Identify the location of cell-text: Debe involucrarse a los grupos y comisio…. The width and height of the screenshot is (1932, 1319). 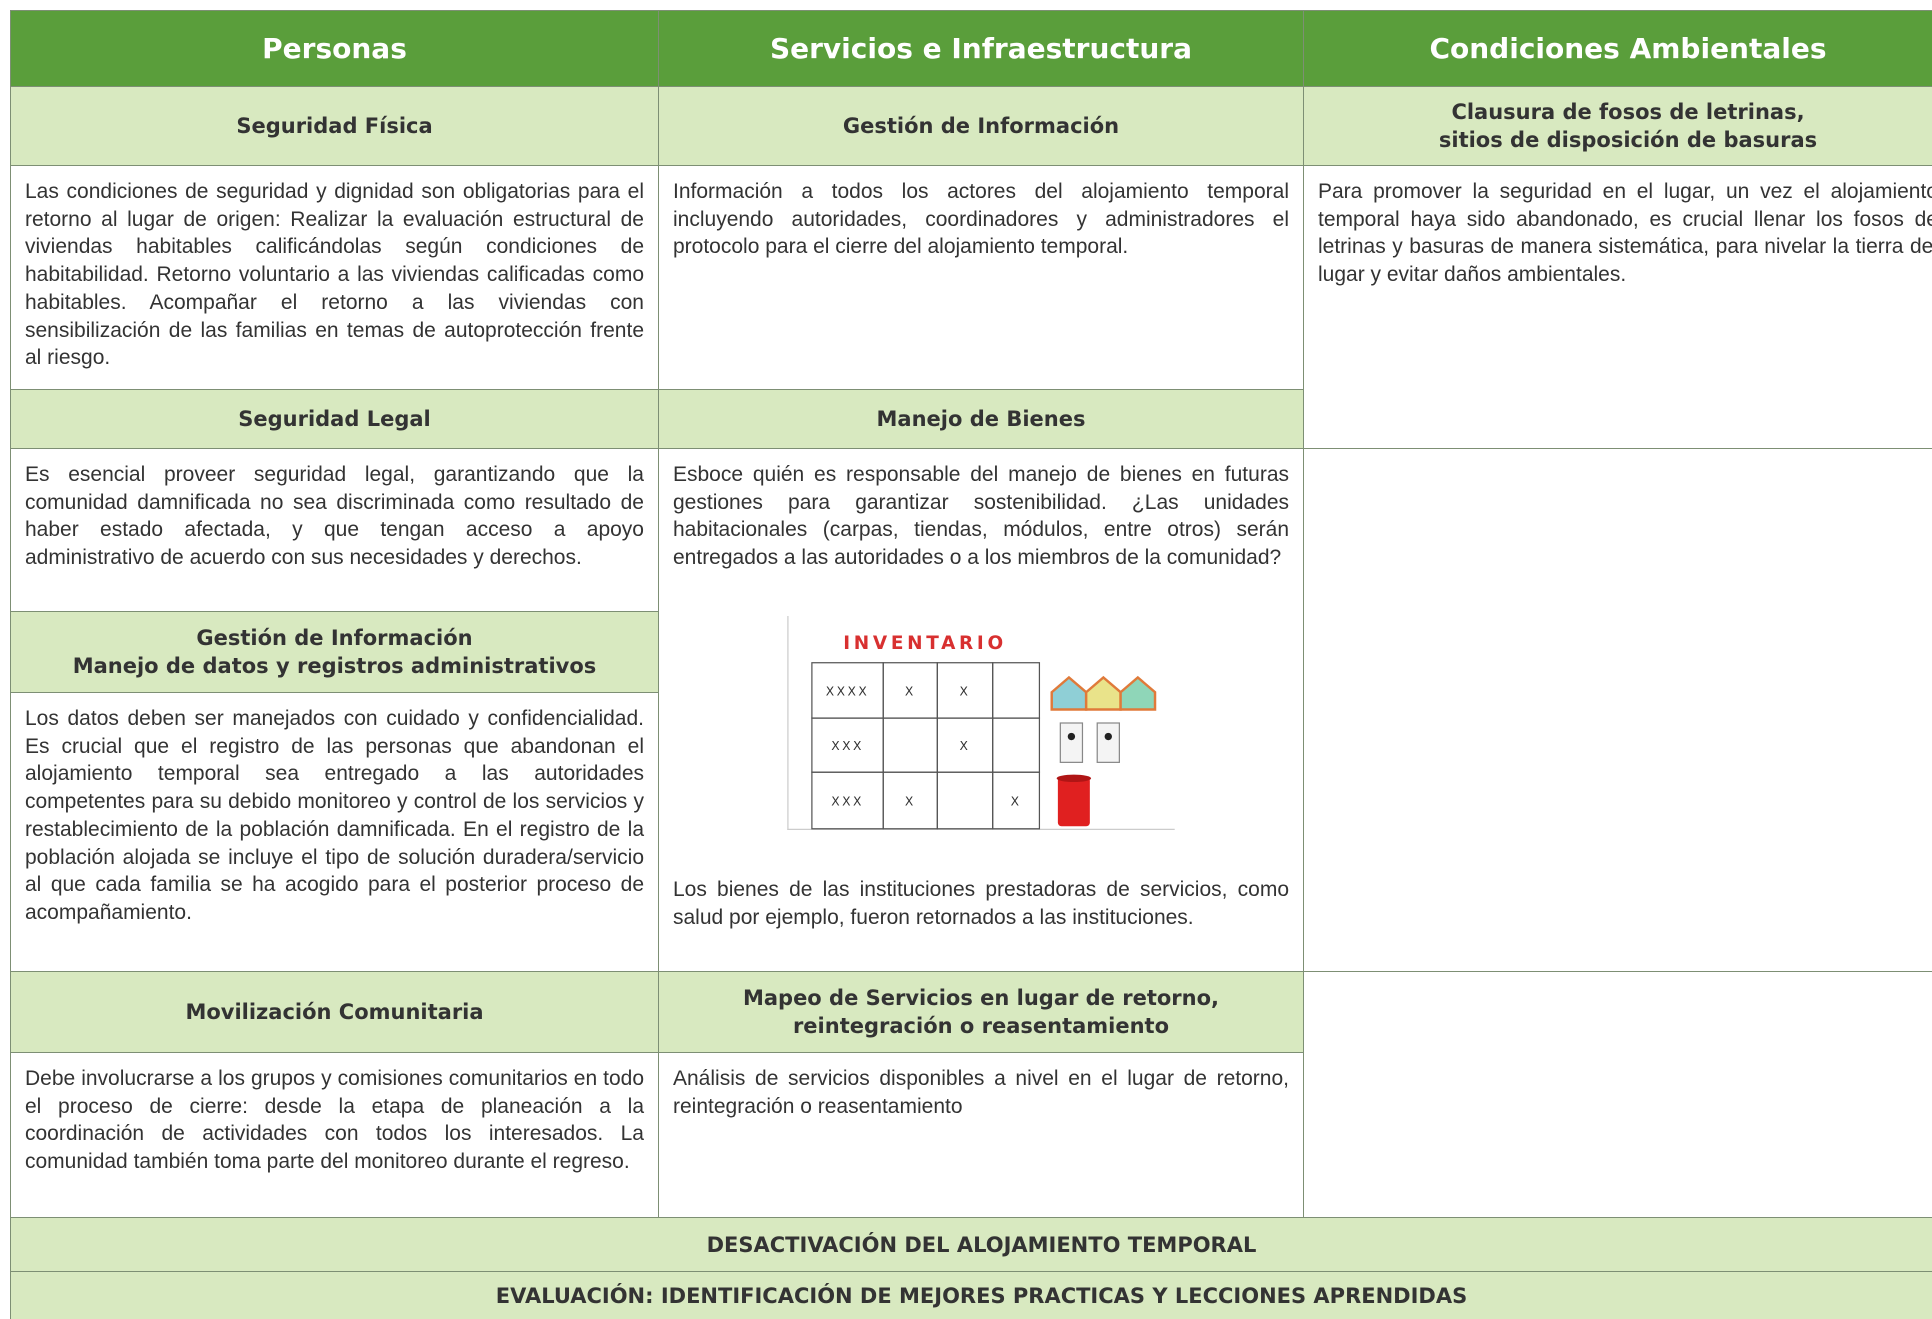
(334, 1135).